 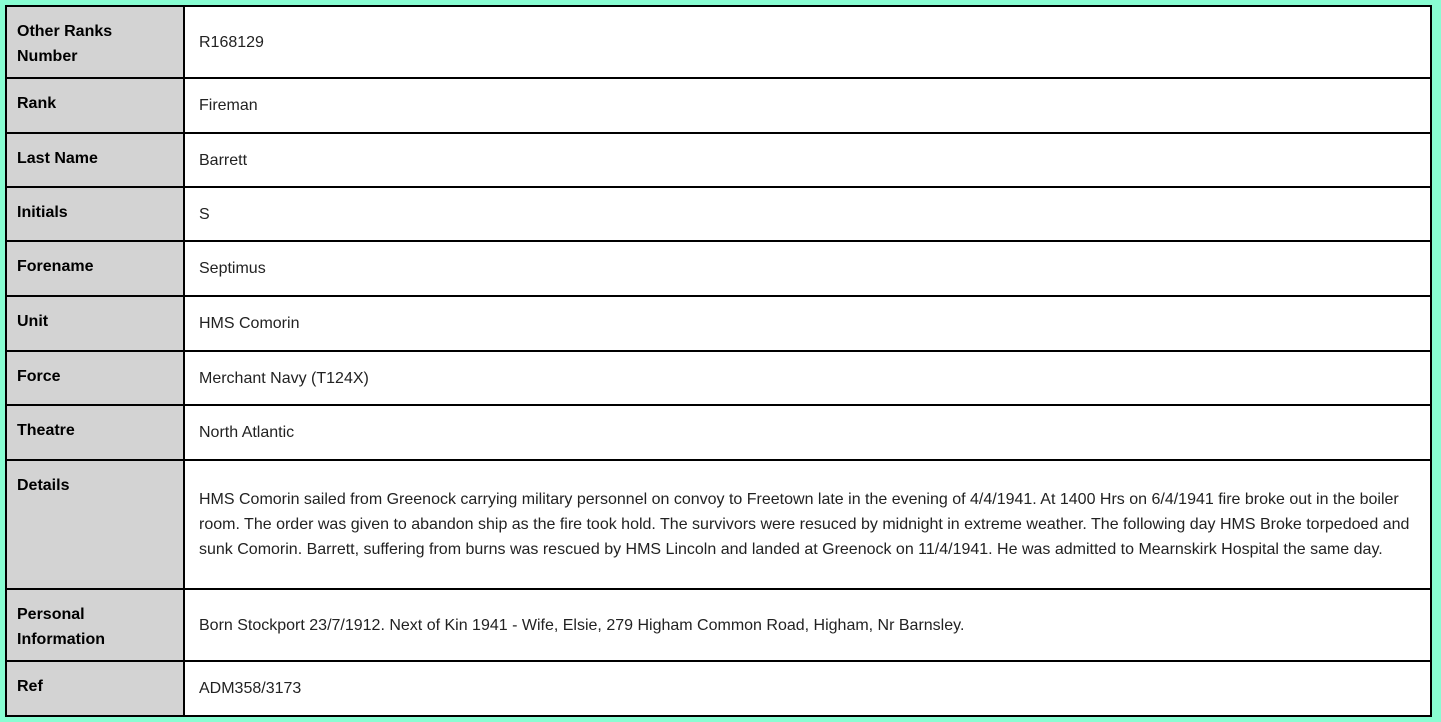 I want to click on row-label: Unit, so click(x=95, y=323).